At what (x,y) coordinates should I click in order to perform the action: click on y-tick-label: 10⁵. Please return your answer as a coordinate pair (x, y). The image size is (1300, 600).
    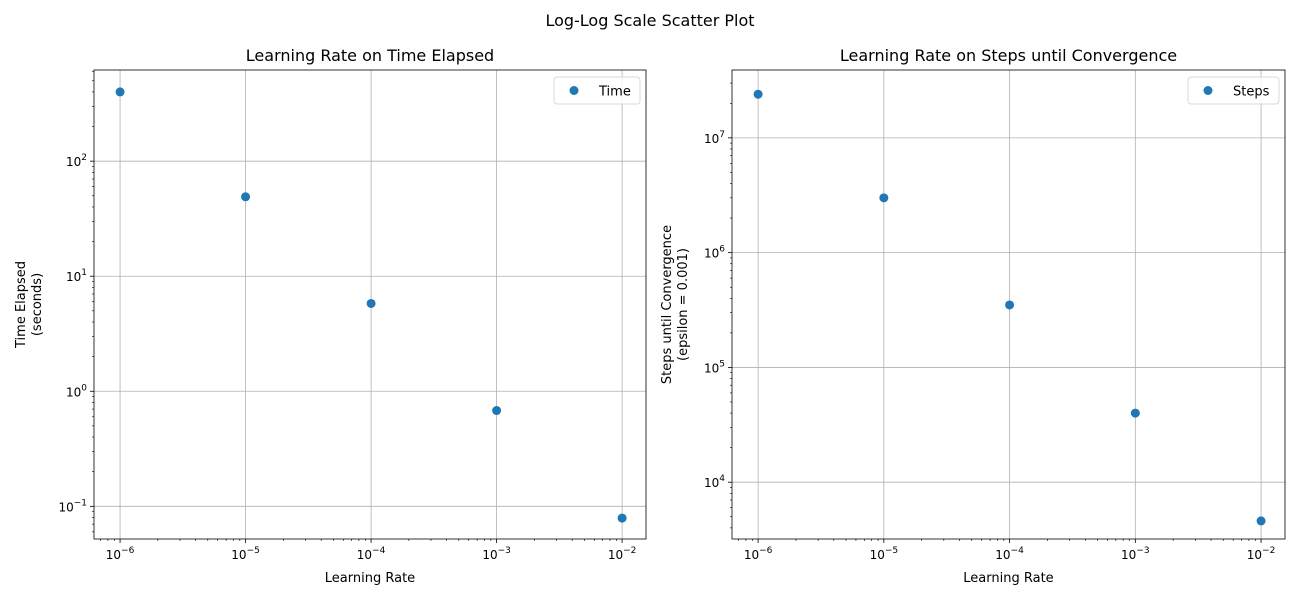
    Looking at the image, I should click on (714, 367).